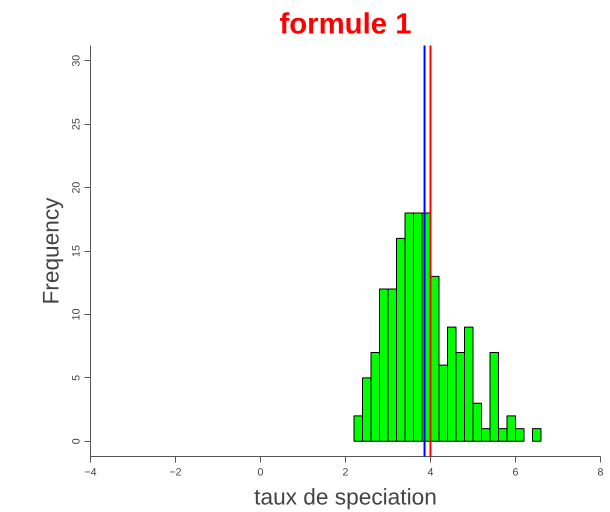 The height and width of the screenshot is (512, 610). What do you see at coordinates (90, 472) in the screenshot?
I see `x-tick-label: −4` at bounding box center [90, 472].